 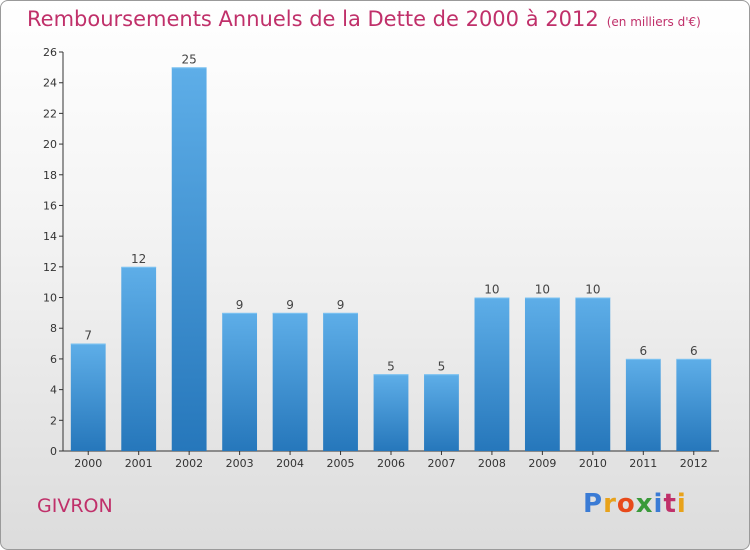 What do you see at coordinates (50, 52) in the screenshot?
I see `y-tick-label: 26` at bounding box center [50, 52].